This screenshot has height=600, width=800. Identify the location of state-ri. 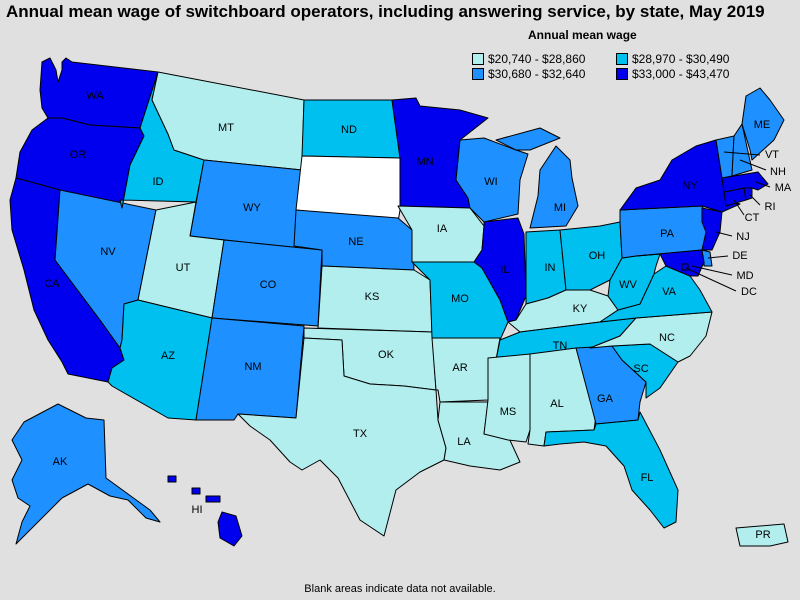
(748, 194).